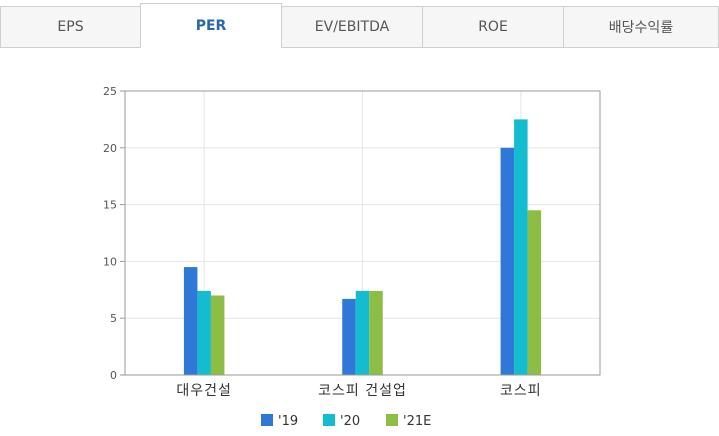 The height and width of the screenshot is (436, 719). I want to click on tab-ev-ebitda: EV/EBITDA, so click(352, 27).